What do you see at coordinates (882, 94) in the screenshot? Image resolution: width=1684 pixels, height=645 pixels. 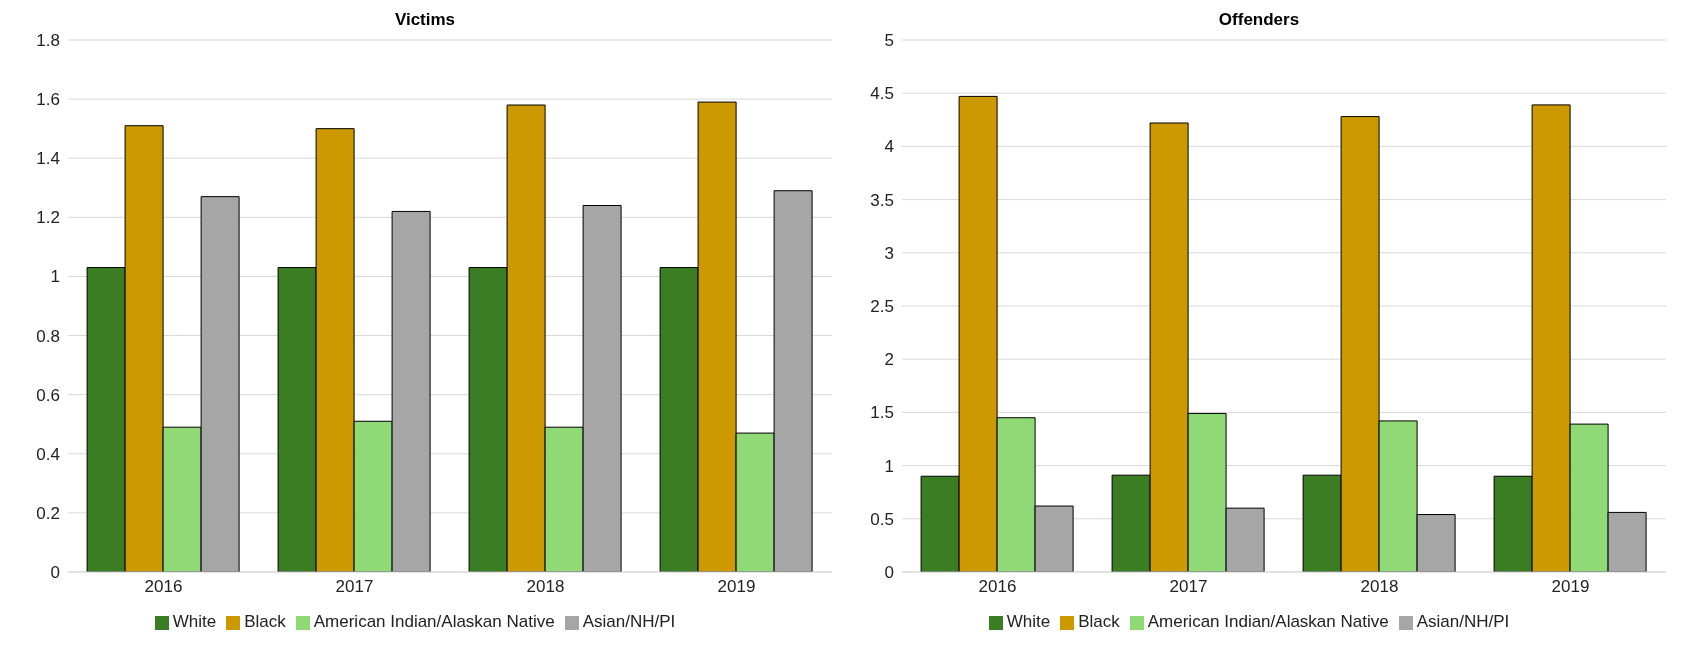 I see `y-tick-label: 4.5` at bounding box center [882, 94].